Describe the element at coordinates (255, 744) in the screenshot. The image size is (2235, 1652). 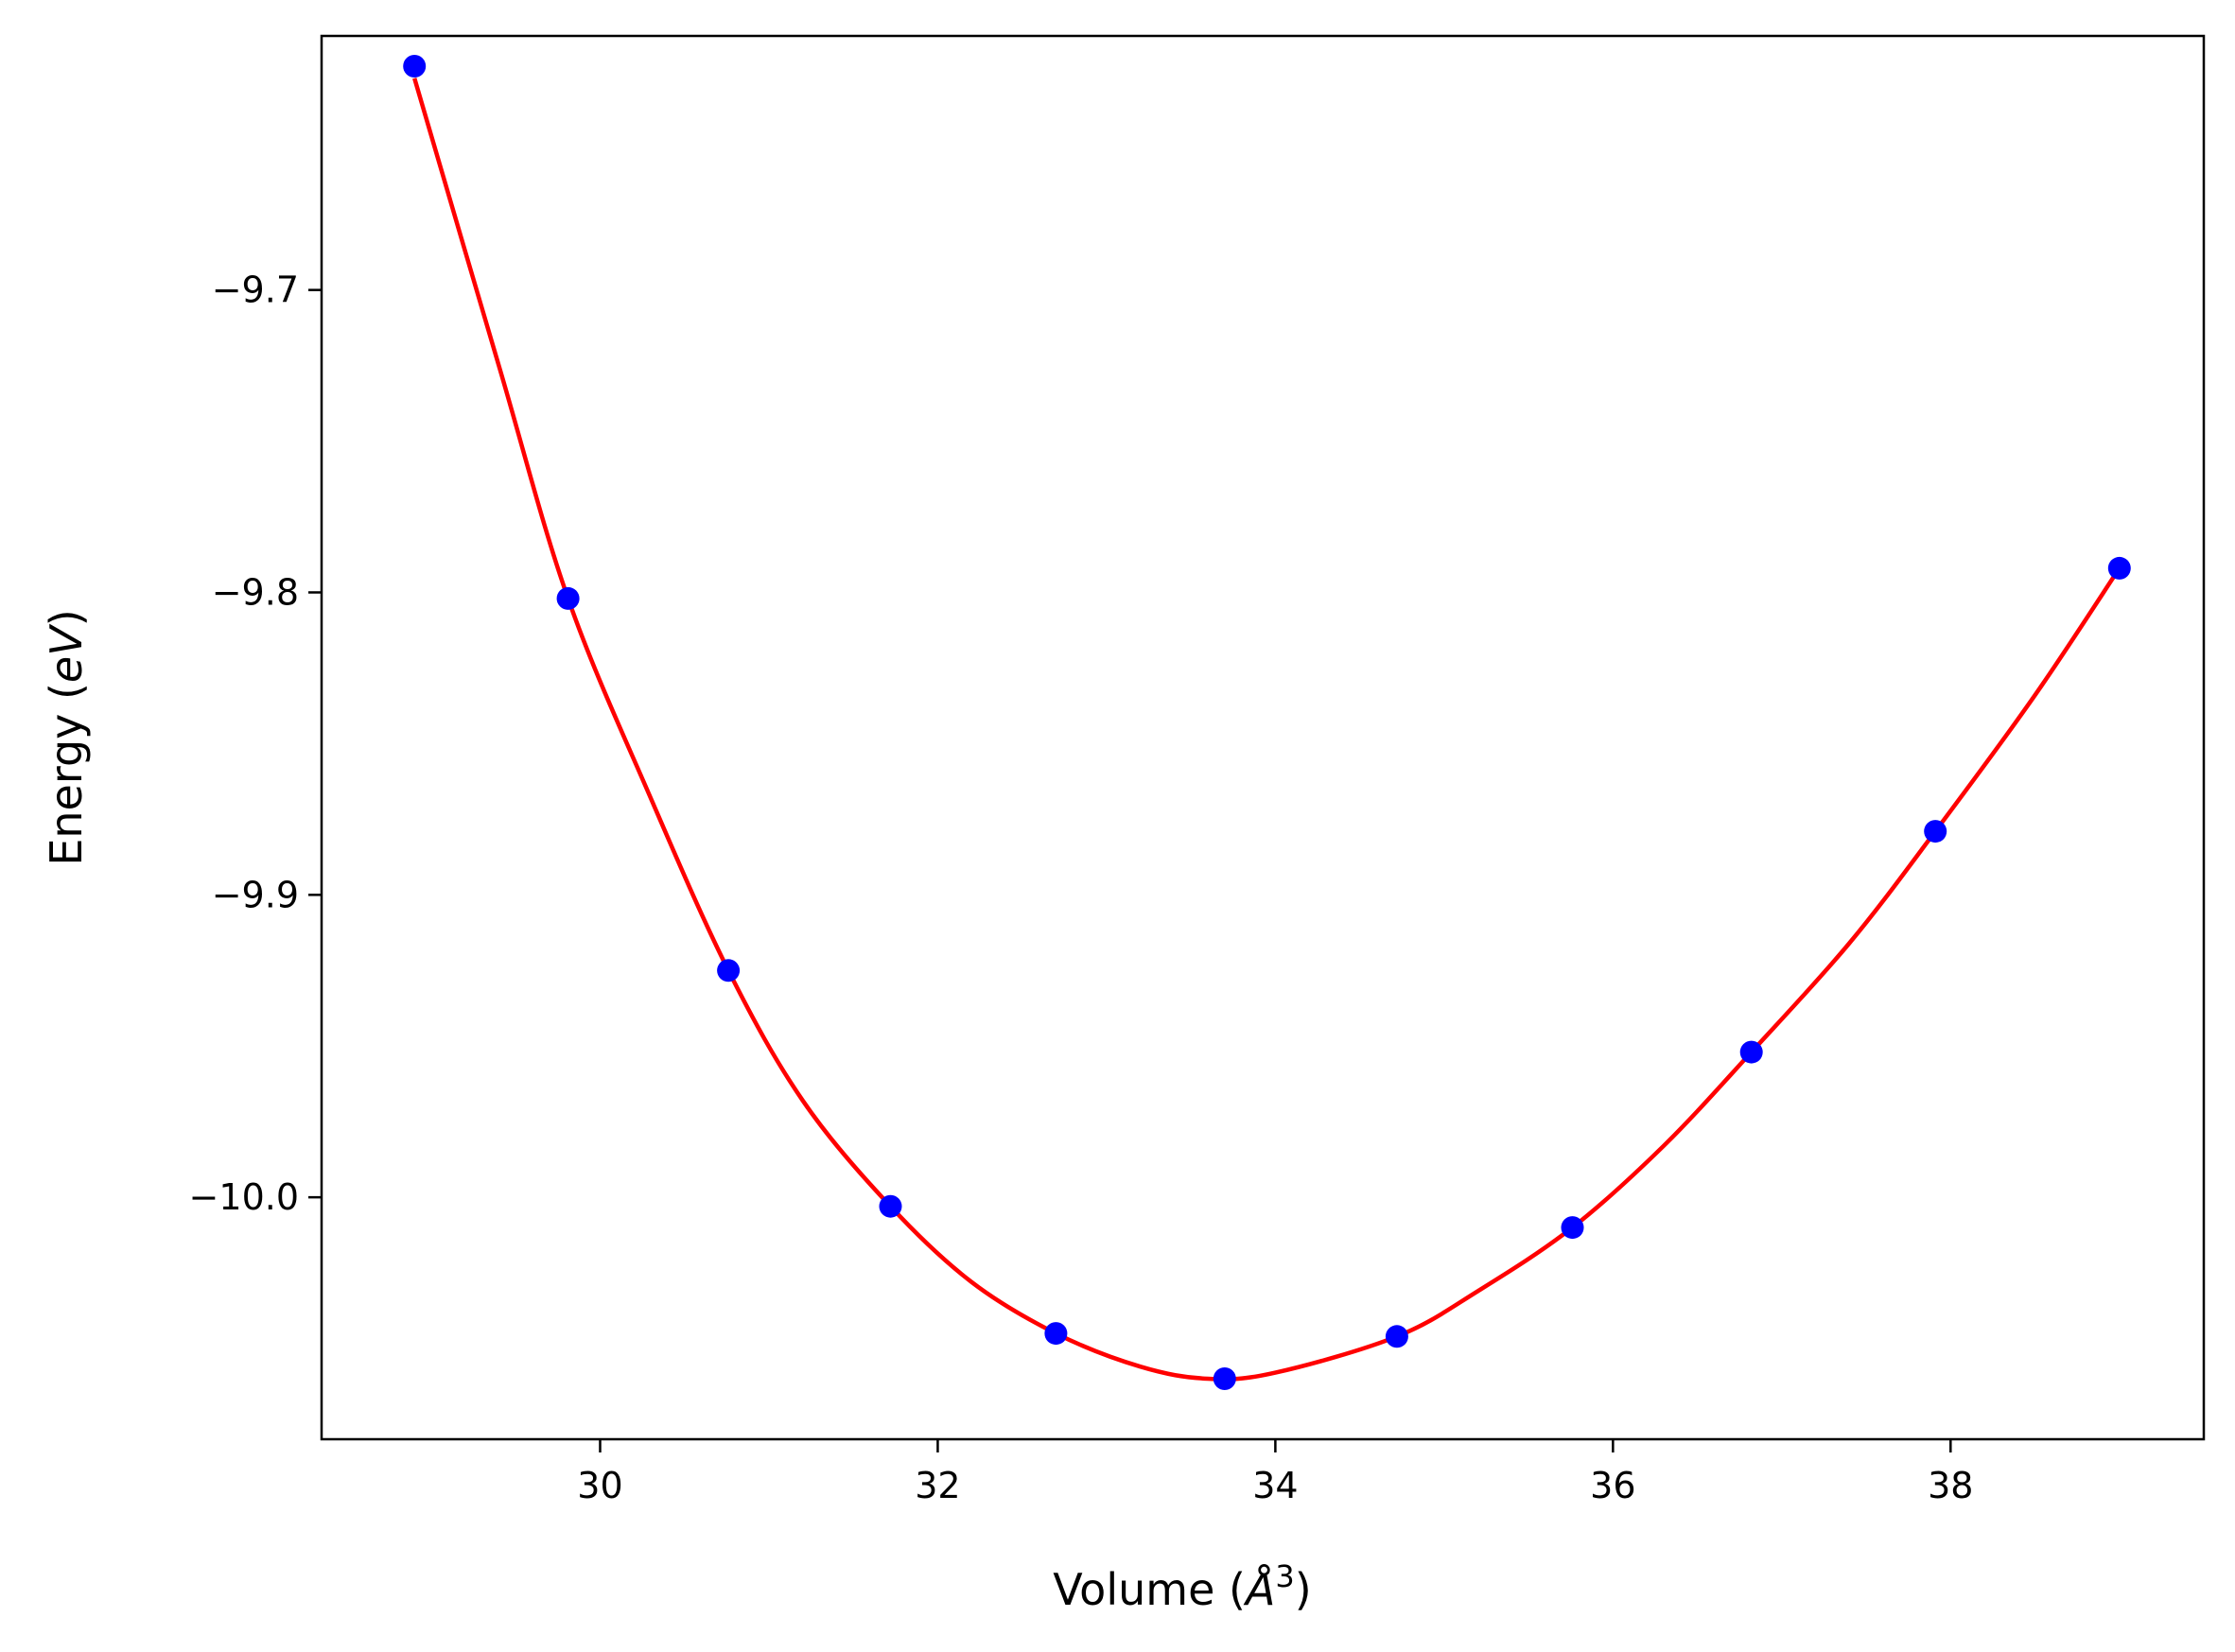
I see `y-axis-ticks: −9.7 −9.8 −9.9 −10.0` at that location.